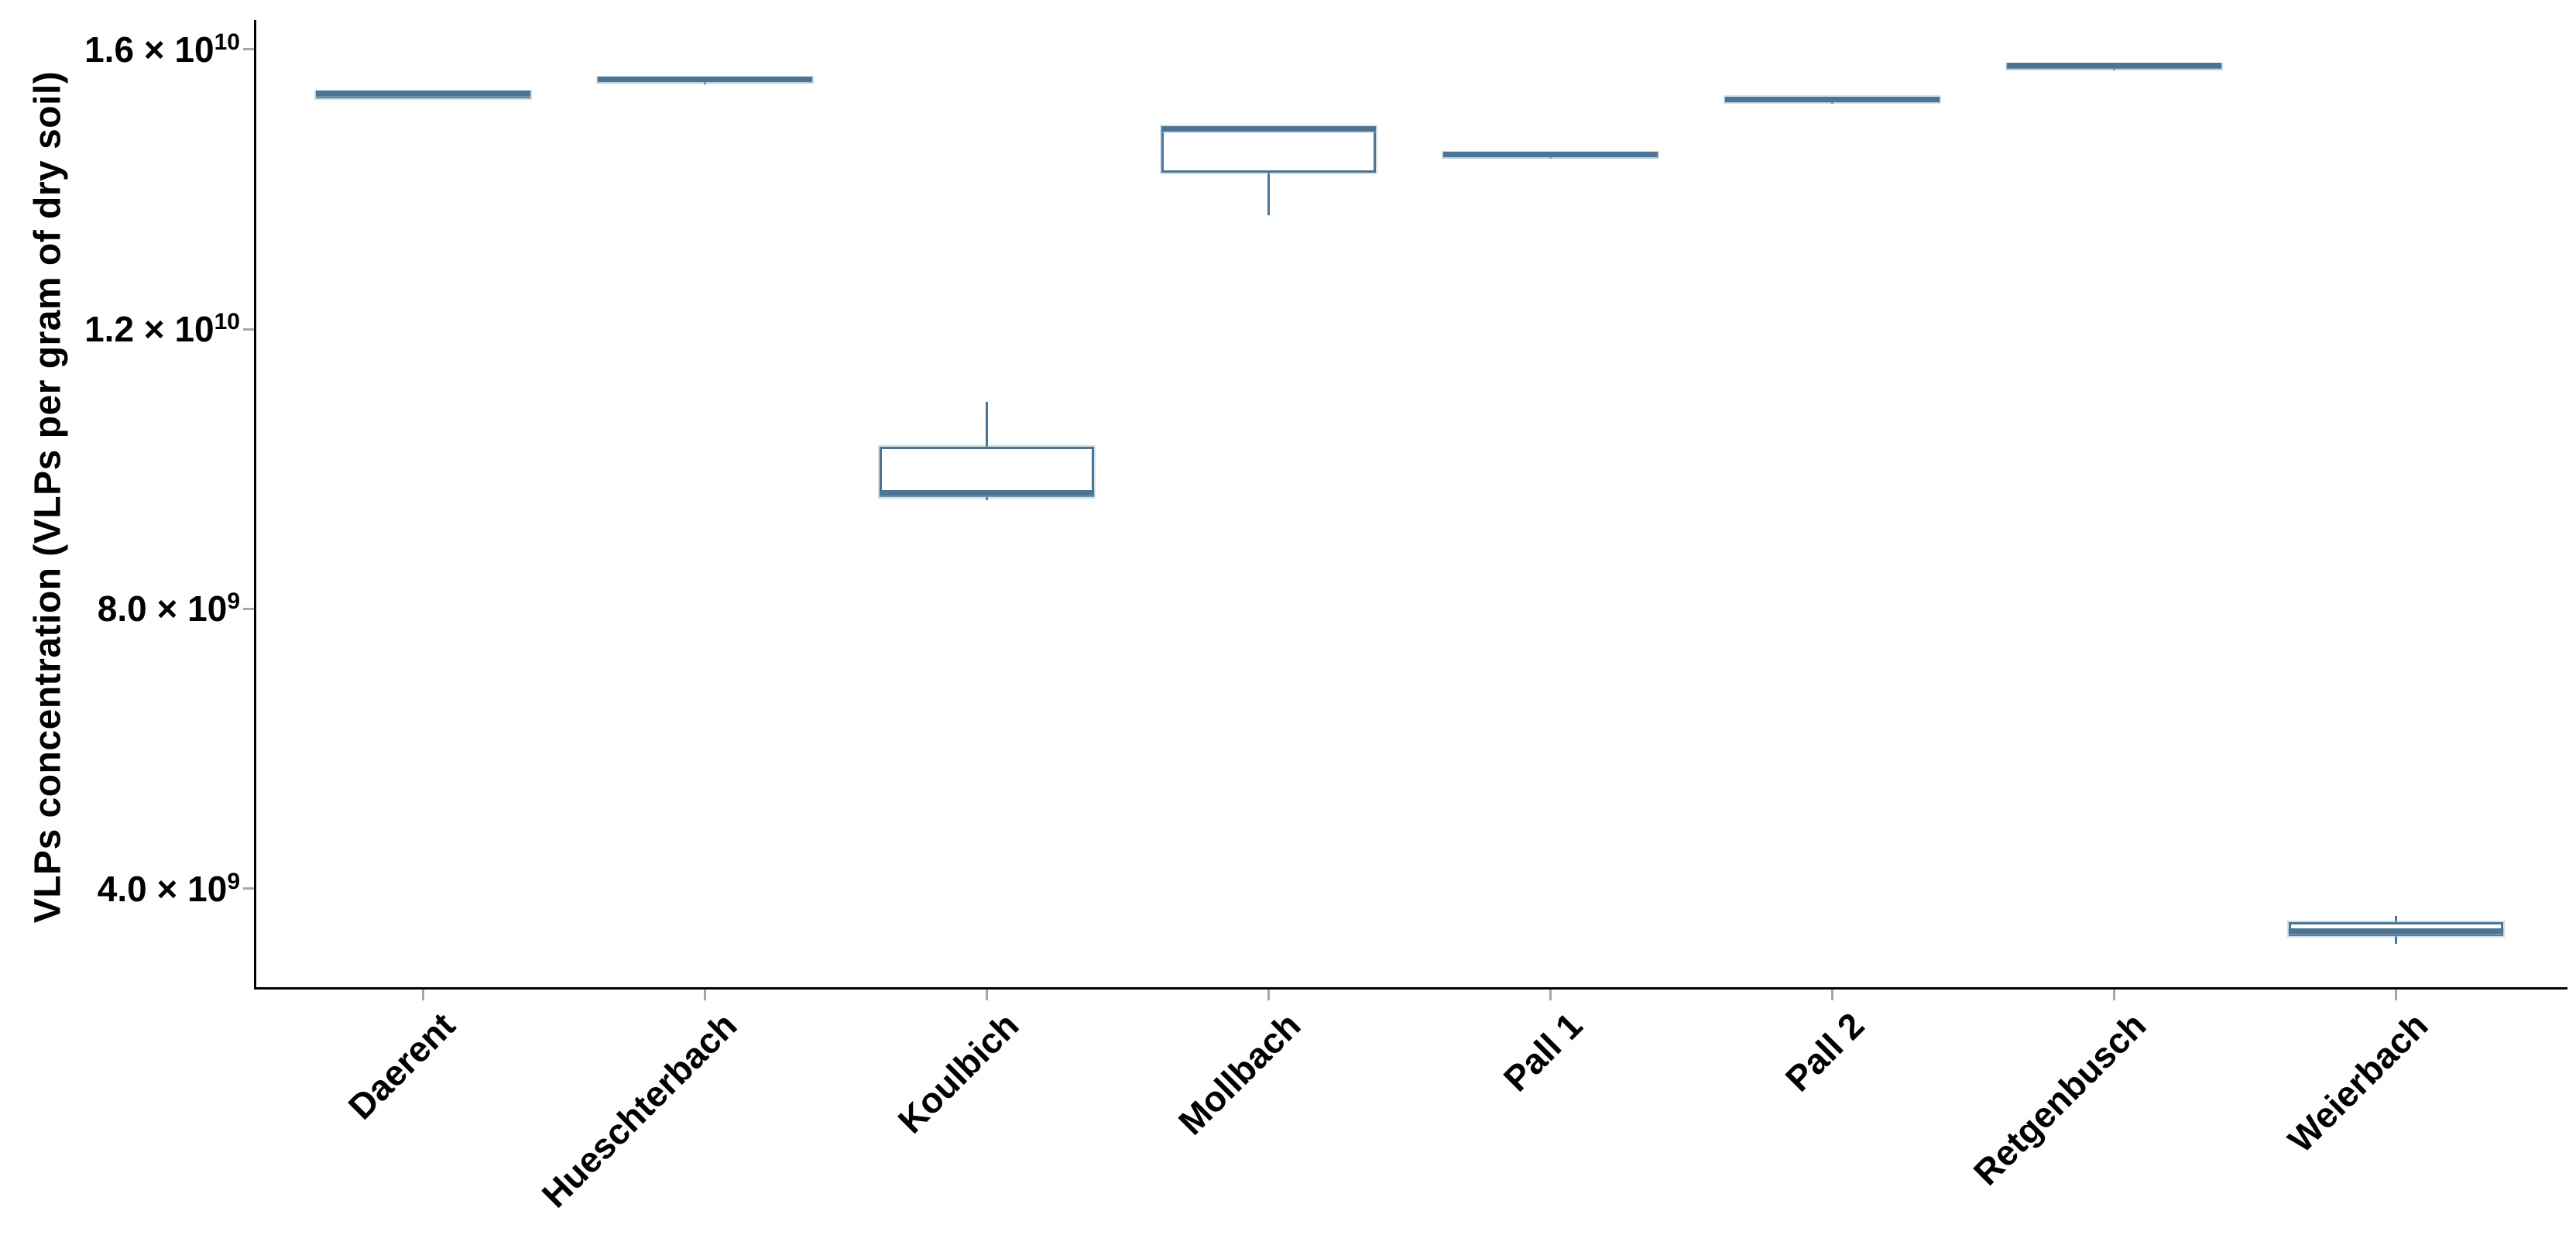  I want to click on x-category-label: Retgenbusch, so click(2059, 1098).